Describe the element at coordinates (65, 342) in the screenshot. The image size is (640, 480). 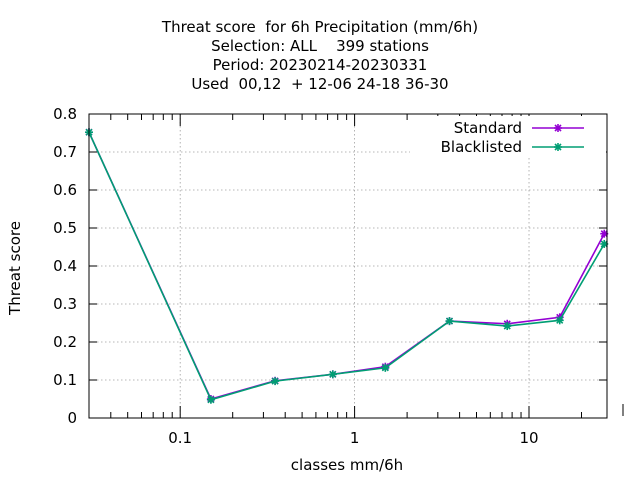
I see `y-tick-label: 0.2` at that location.